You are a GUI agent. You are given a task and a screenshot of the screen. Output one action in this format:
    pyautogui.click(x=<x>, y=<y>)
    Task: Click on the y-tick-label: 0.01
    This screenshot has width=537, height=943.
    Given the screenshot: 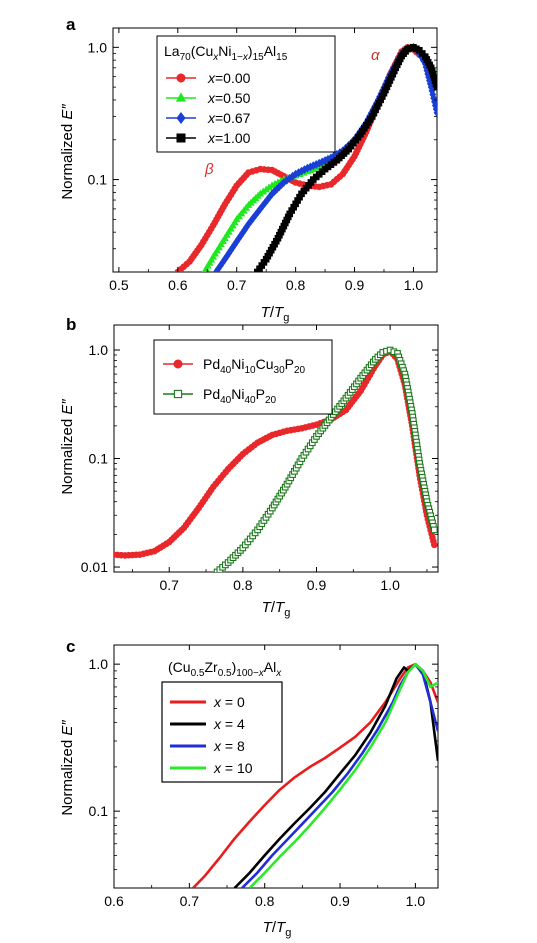 What is the action you would take?
    pyautogui.click(x=94, y=567)
    